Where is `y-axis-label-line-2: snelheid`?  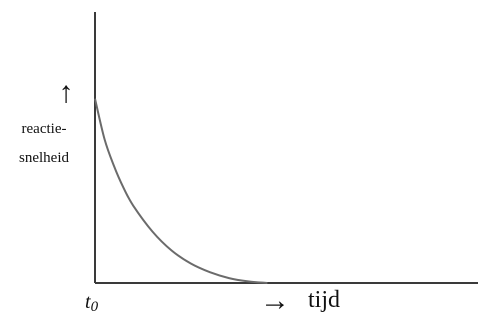
y-axis-label-line-2: snelheid is located at coordinates (44, 158).